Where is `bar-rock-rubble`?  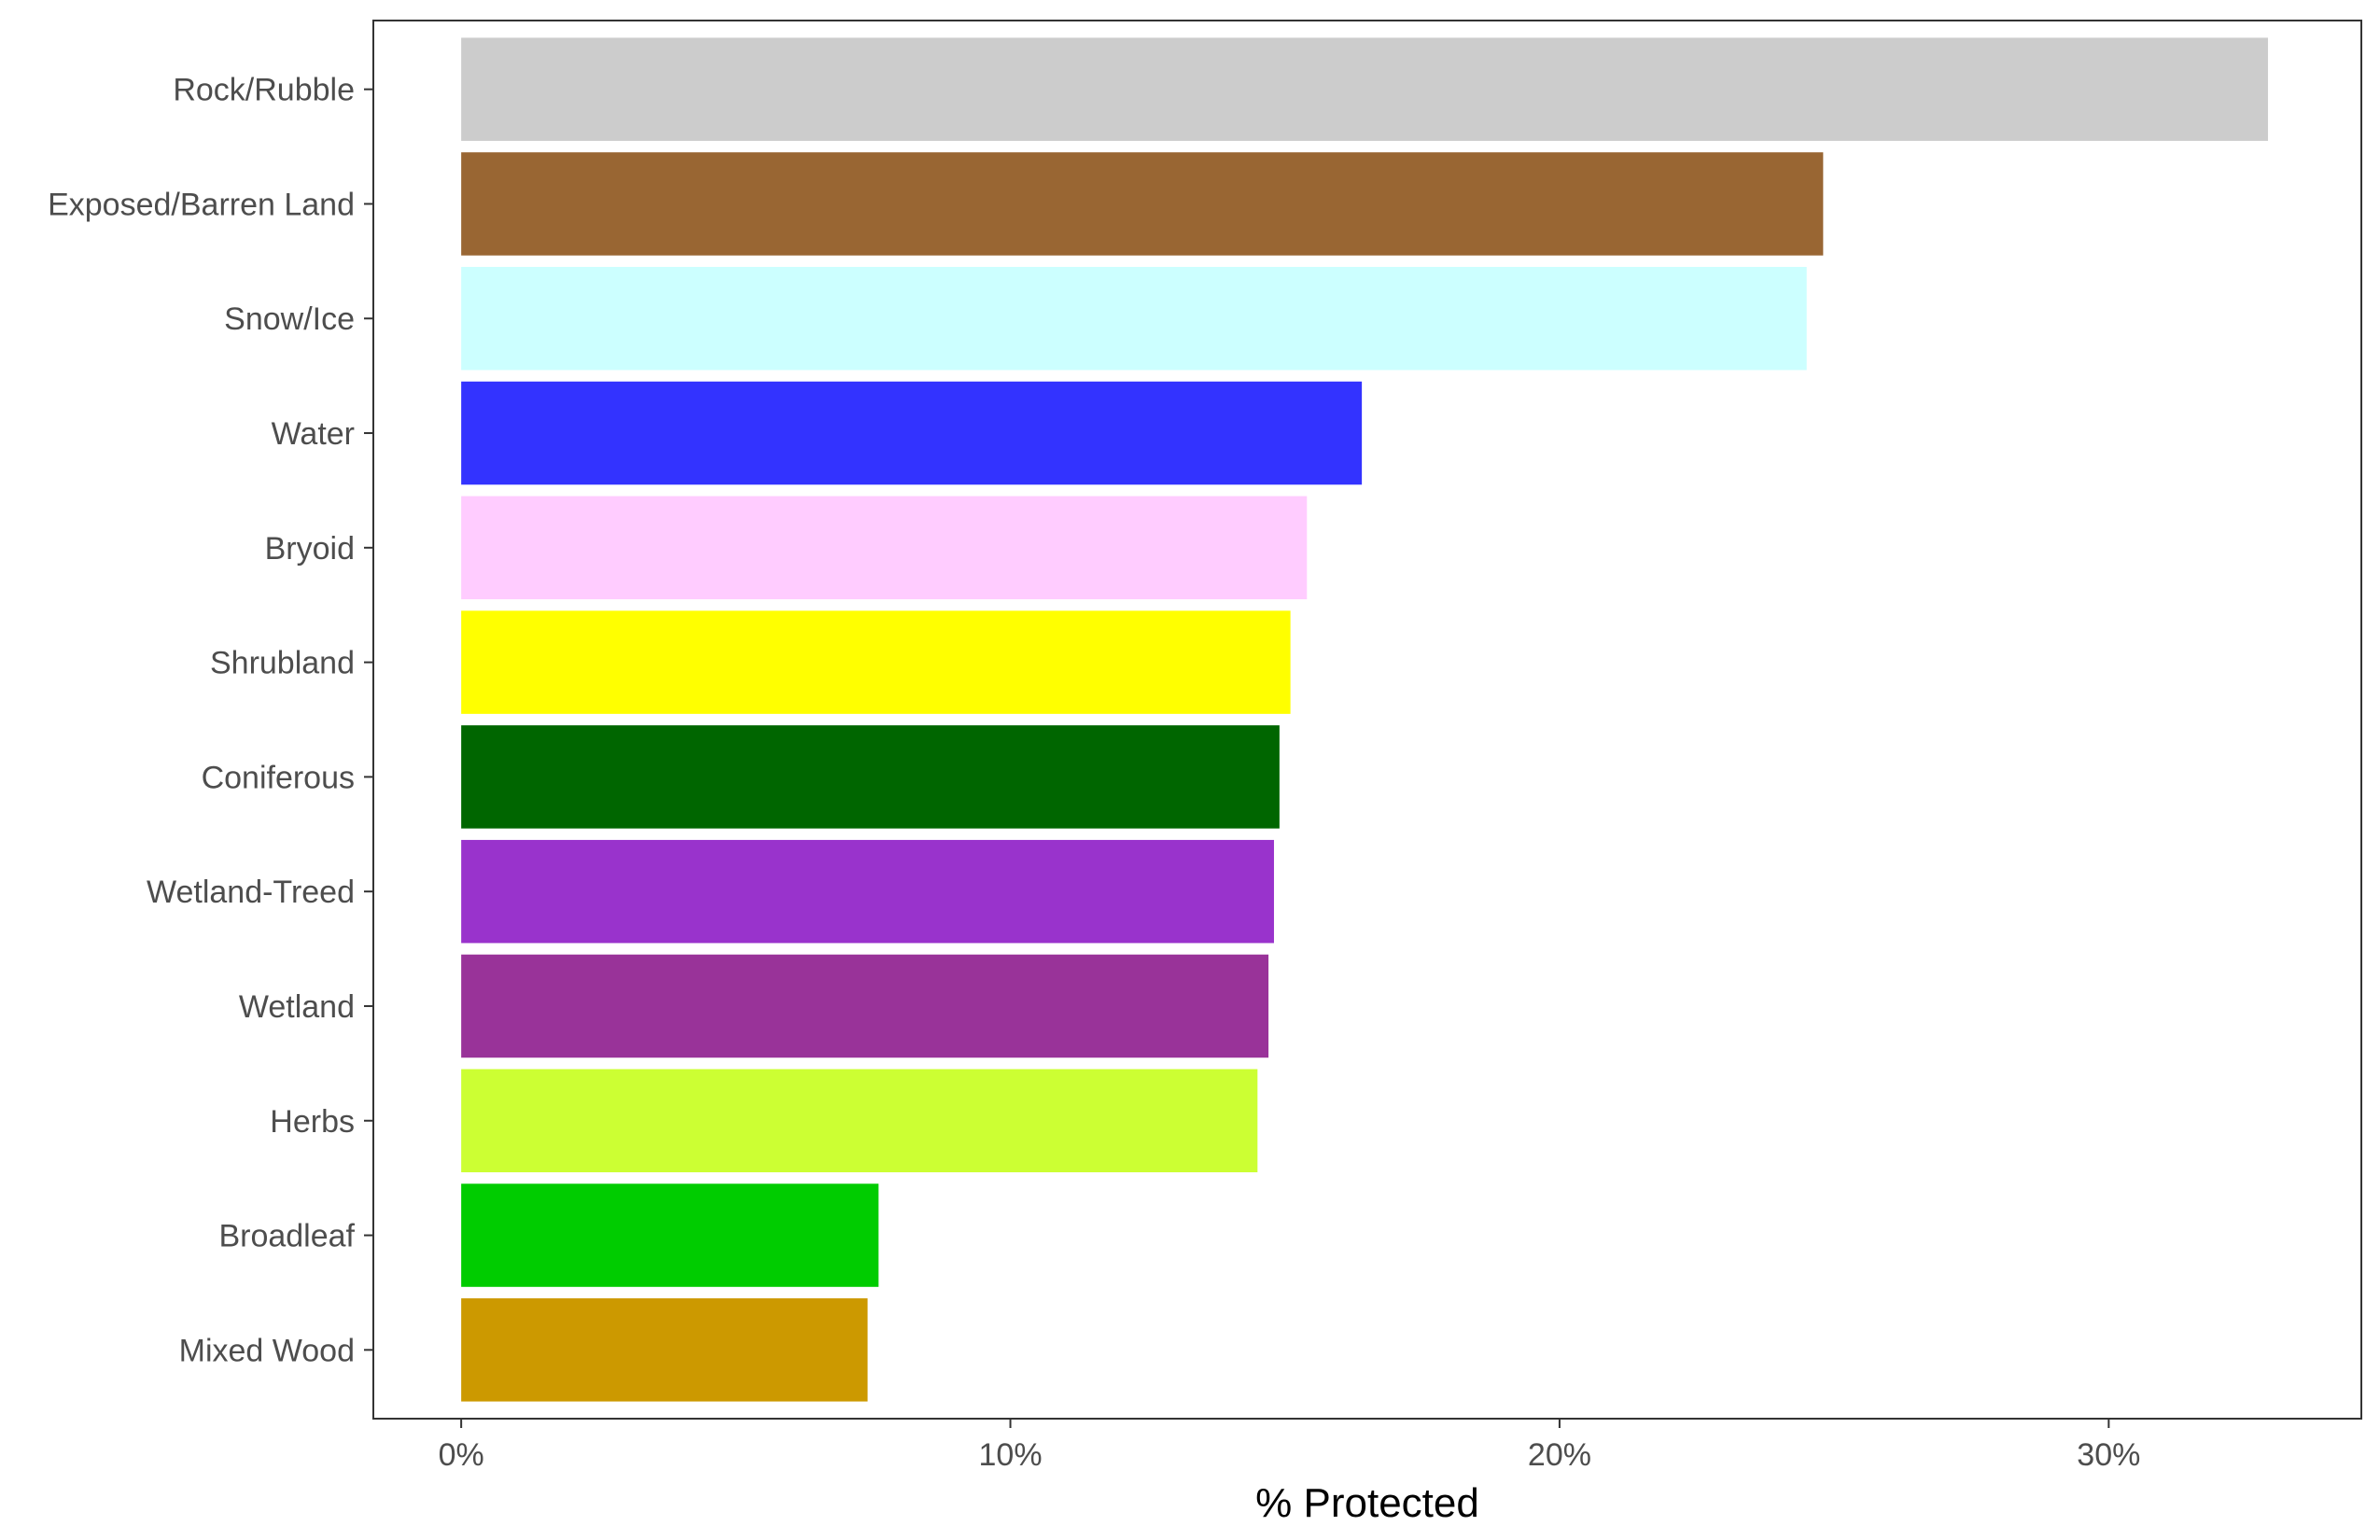 bar-rock-rubble is located at coordinates (1364, 89).